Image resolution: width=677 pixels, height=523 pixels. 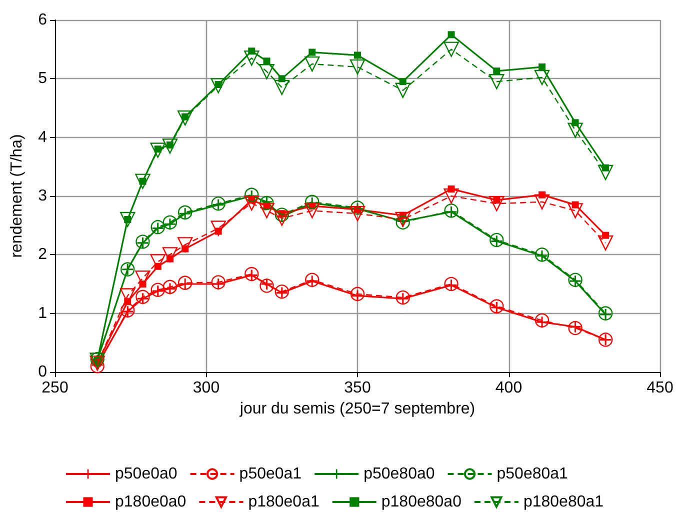 What do you see at coordinates (55, 388) in the screenshot?
I see `x-tick-label: 250` at bounding box center [55, 388].